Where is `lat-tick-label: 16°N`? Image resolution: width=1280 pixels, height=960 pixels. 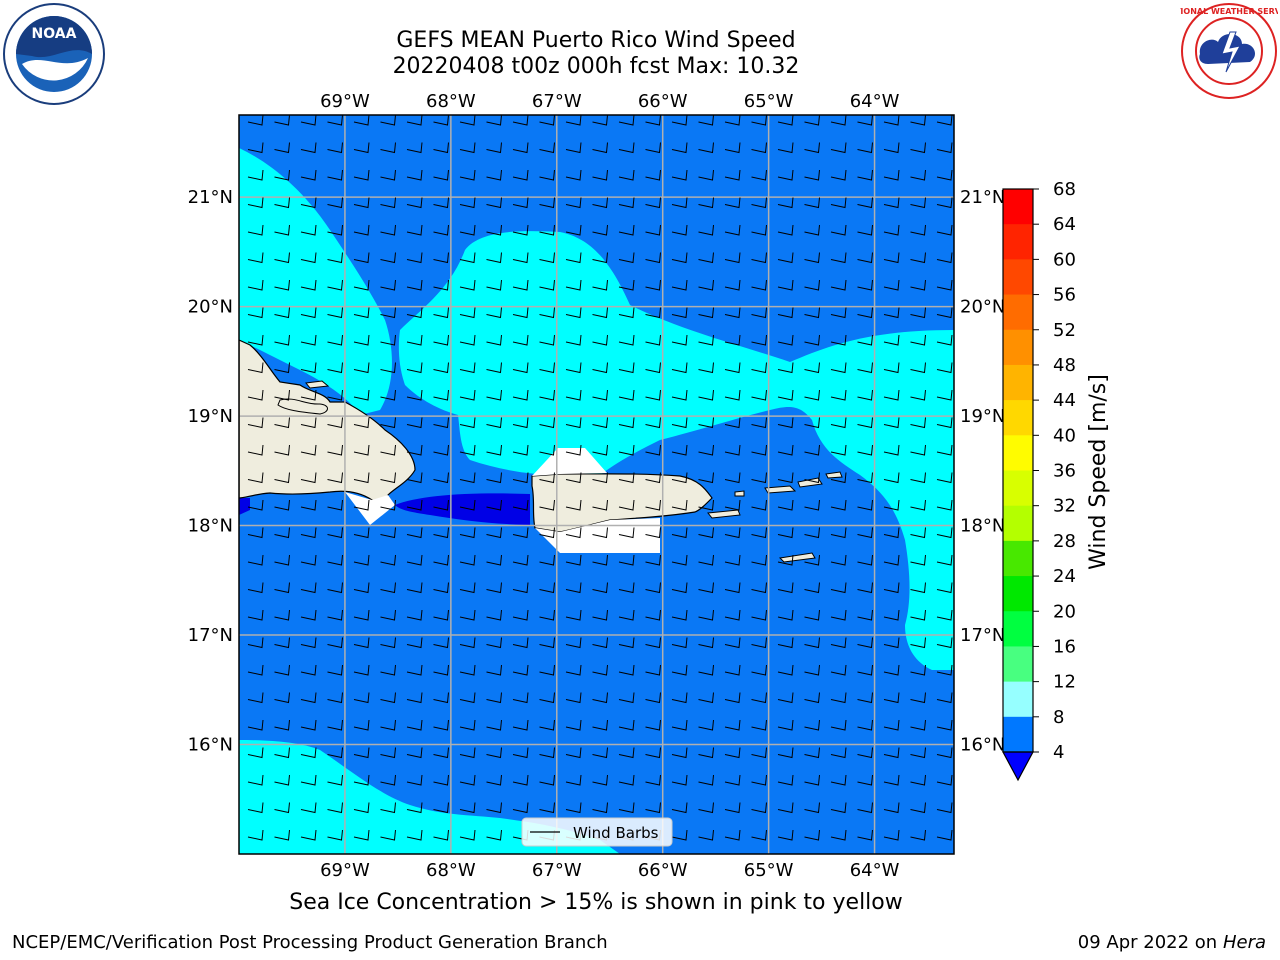 lat-tick-label: 16°N is located at coordinates (210, 745).